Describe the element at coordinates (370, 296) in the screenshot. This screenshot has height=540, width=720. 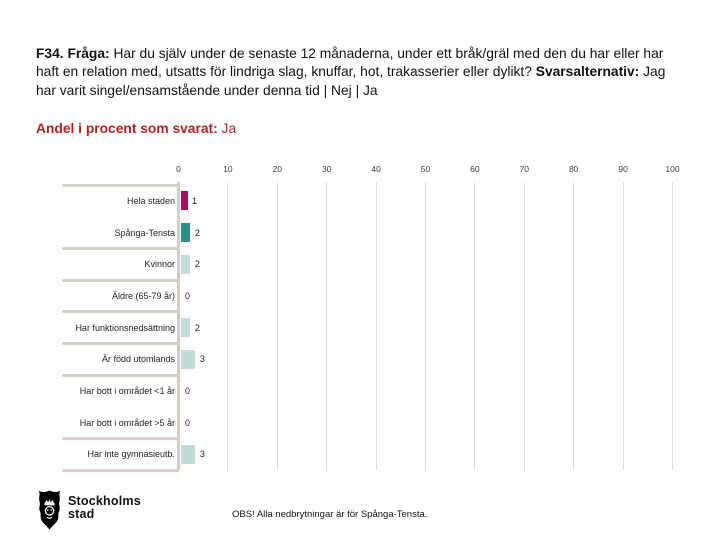
I see `chart-row: Äldre (65-79 år) 0` at that location.